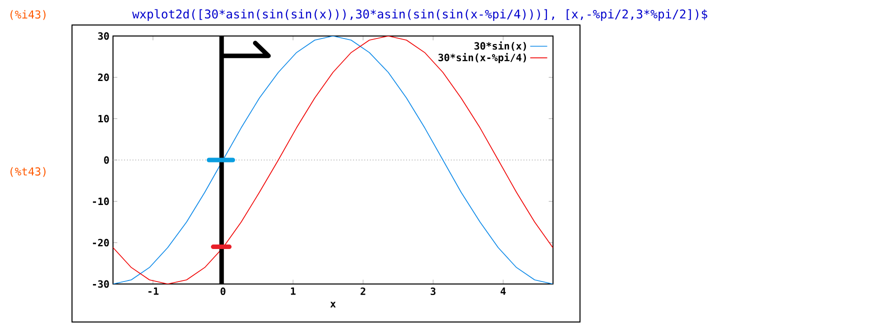 This screenshot has width=876, height=326. Describe the element at coordinates (503, 291) in the screenshot. I see `x-tick-label: 4` at that location.